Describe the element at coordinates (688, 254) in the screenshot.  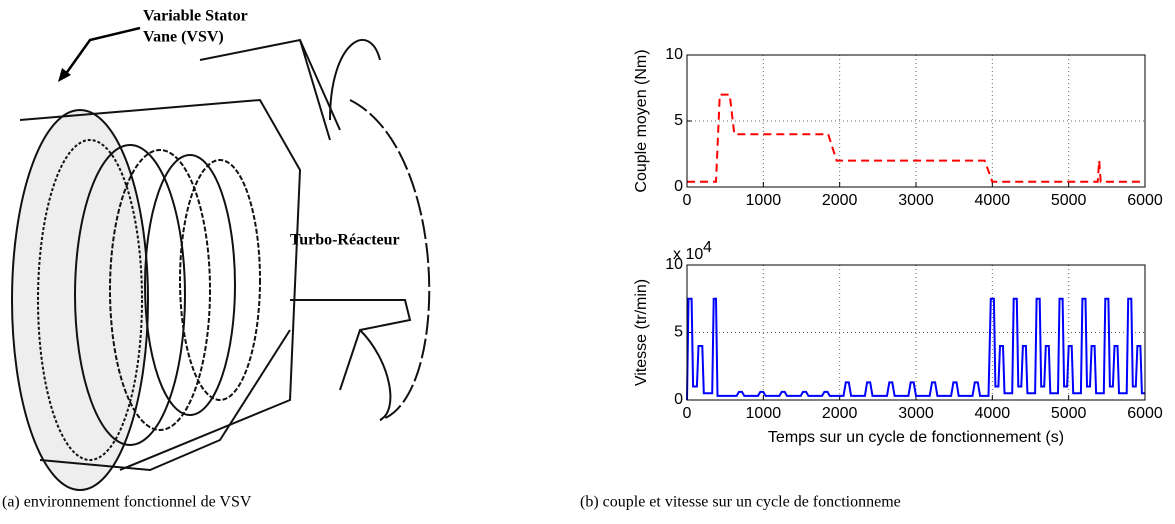
I see `y-scale-label: x 10` at that location.